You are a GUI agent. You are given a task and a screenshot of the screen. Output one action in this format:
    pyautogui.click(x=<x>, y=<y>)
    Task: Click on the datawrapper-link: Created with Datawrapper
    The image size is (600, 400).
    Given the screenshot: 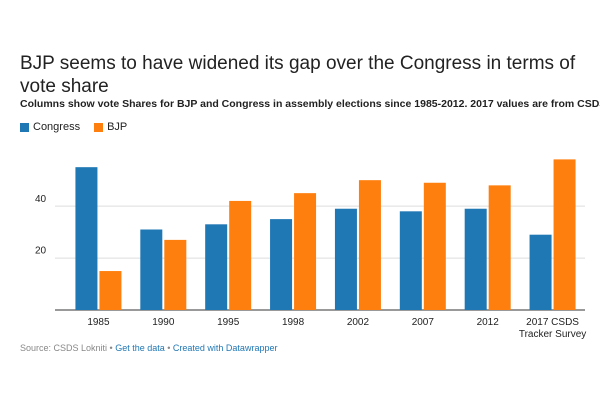 What is the action you would take?
    pyautogui.click(x=225, y=348)
    